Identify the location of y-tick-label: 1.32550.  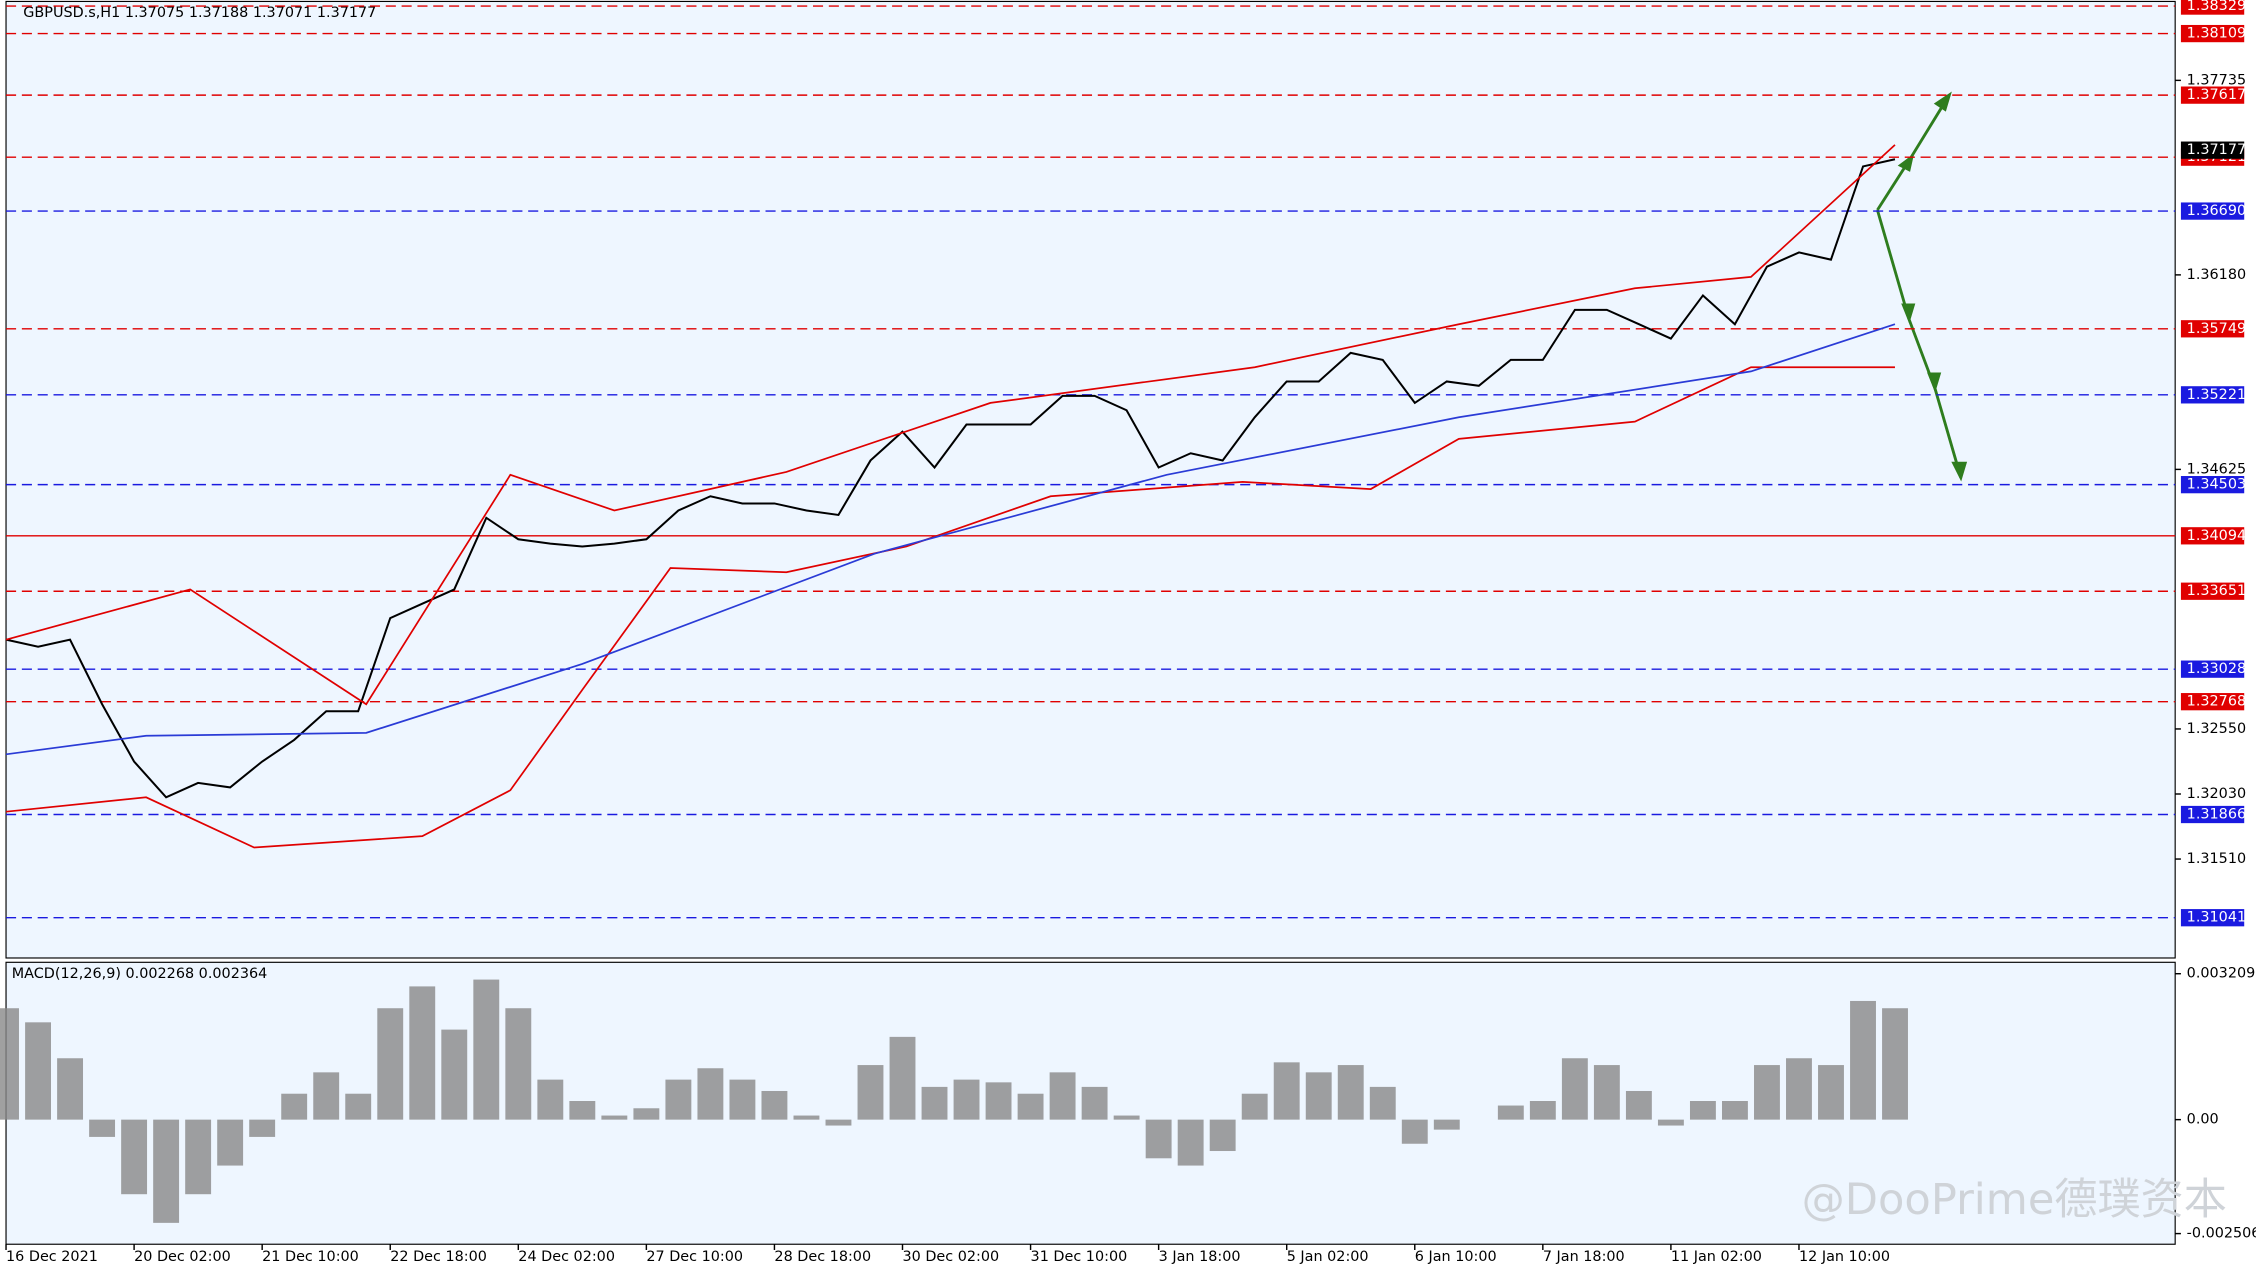
(2216, 729).